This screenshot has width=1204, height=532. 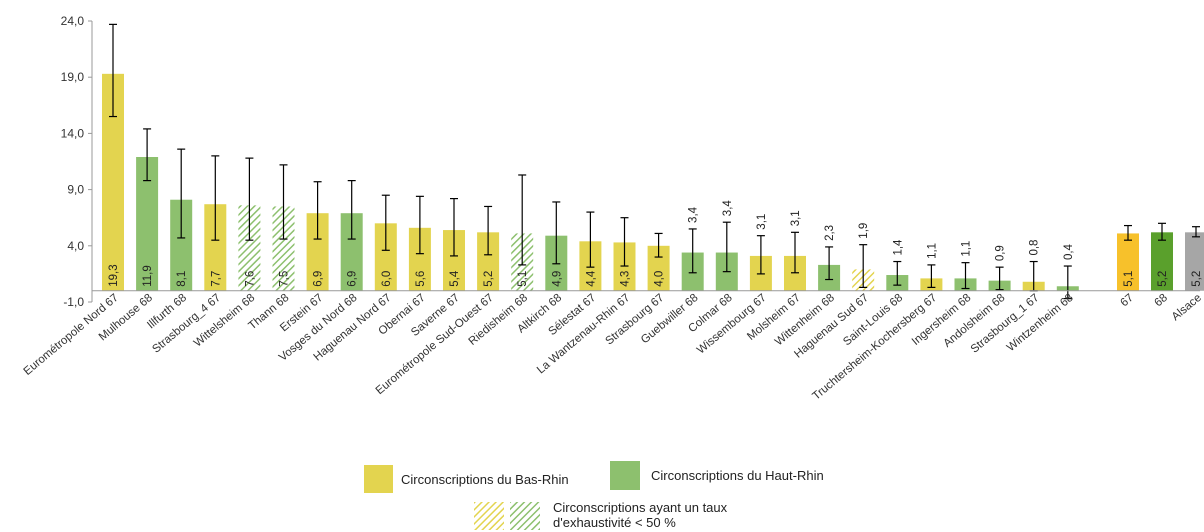 What do you see at coordinates (114, 275) in the screenshot?
I see `value-label-eurometropole-nord-67: 19,3` at bounding box center [114, 275].